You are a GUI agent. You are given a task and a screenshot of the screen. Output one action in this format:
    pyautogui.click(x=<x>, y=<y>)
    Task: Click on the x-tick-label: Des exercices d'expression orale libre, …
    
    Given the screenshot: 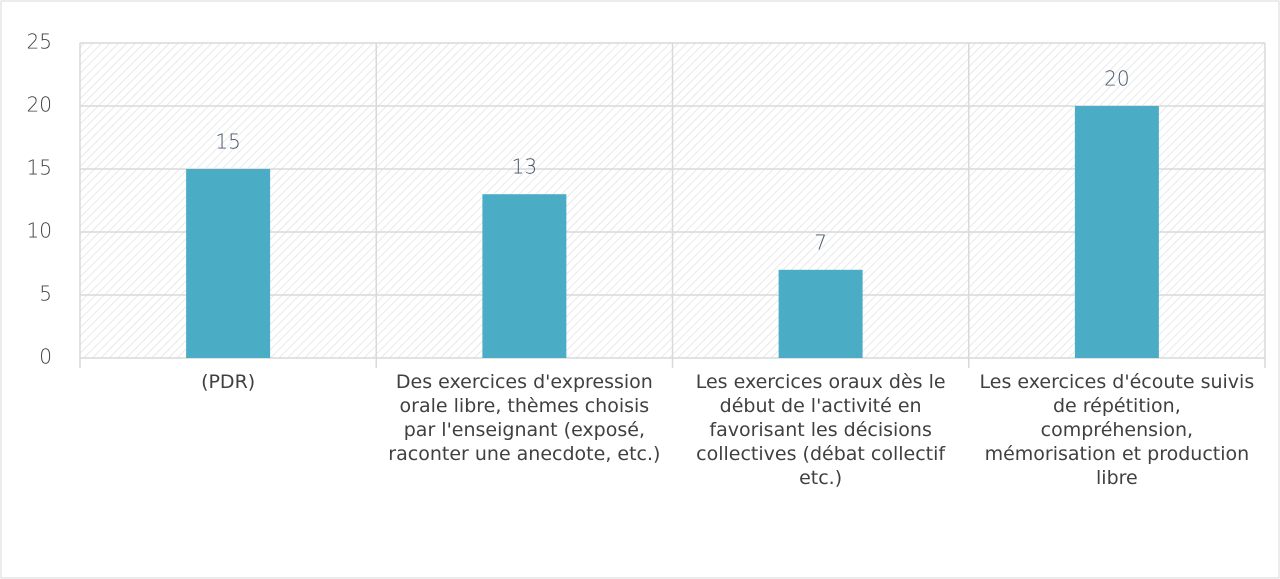 What is the action you would take?
    pyautogui.click(x=524, y=418)
    